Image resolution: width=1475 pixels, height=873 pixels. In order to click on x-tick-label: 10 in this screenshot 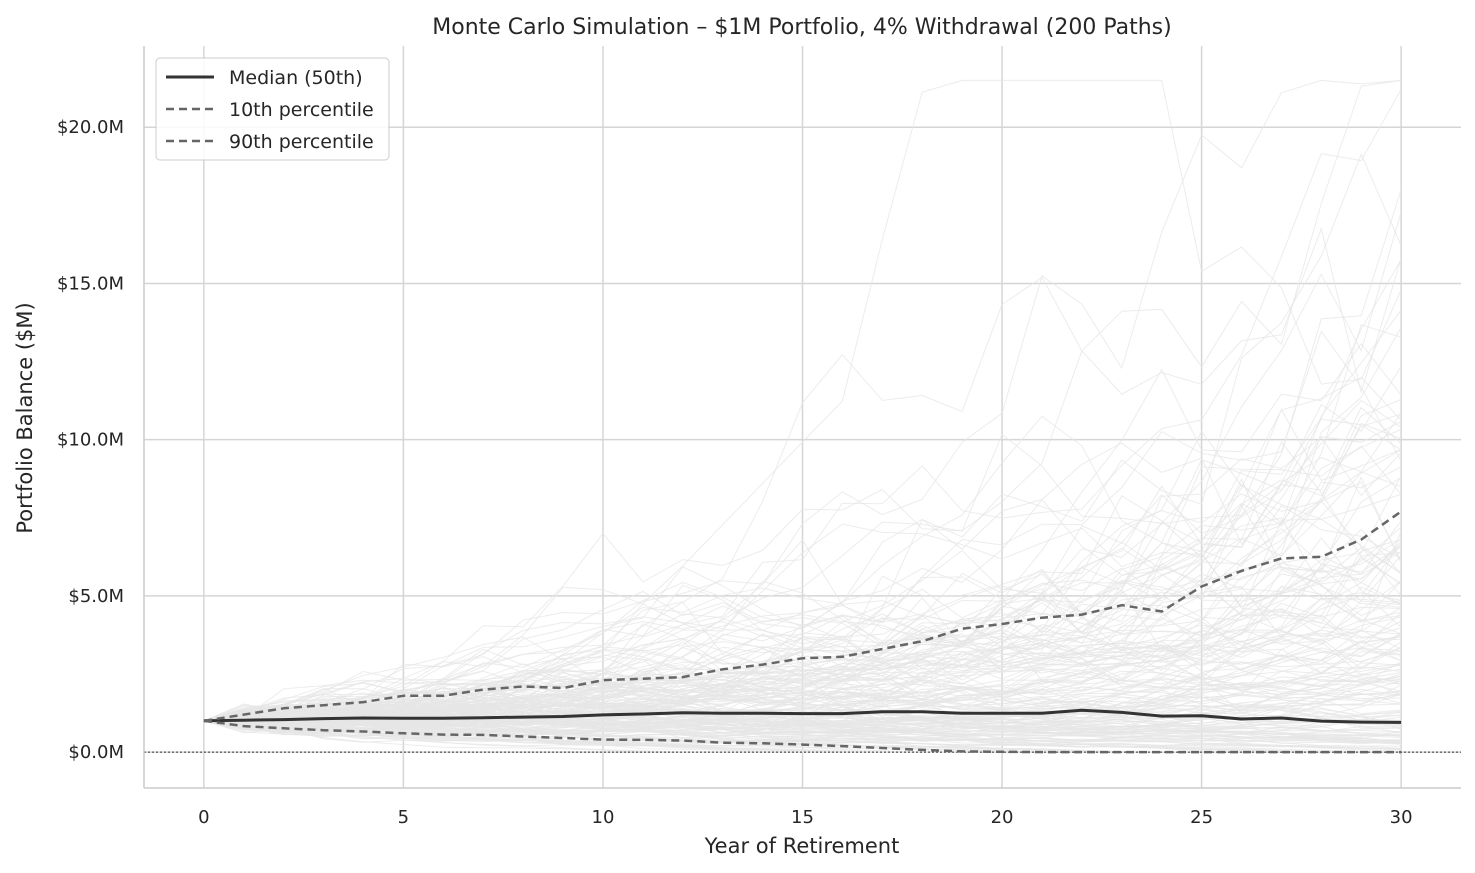, I will do `click(603, 817)`.